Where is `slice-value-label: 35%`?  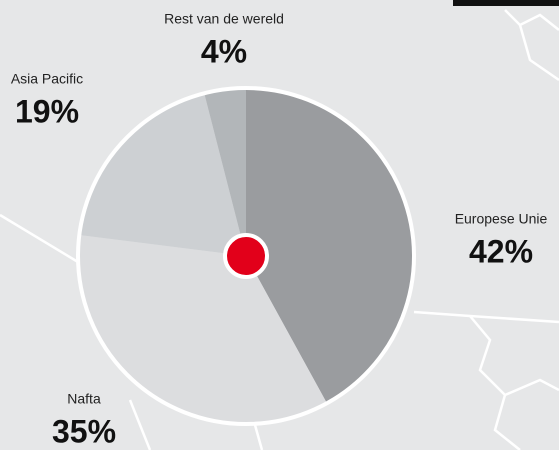
slice-value-label: 35% is located at coordinates (84, 431).